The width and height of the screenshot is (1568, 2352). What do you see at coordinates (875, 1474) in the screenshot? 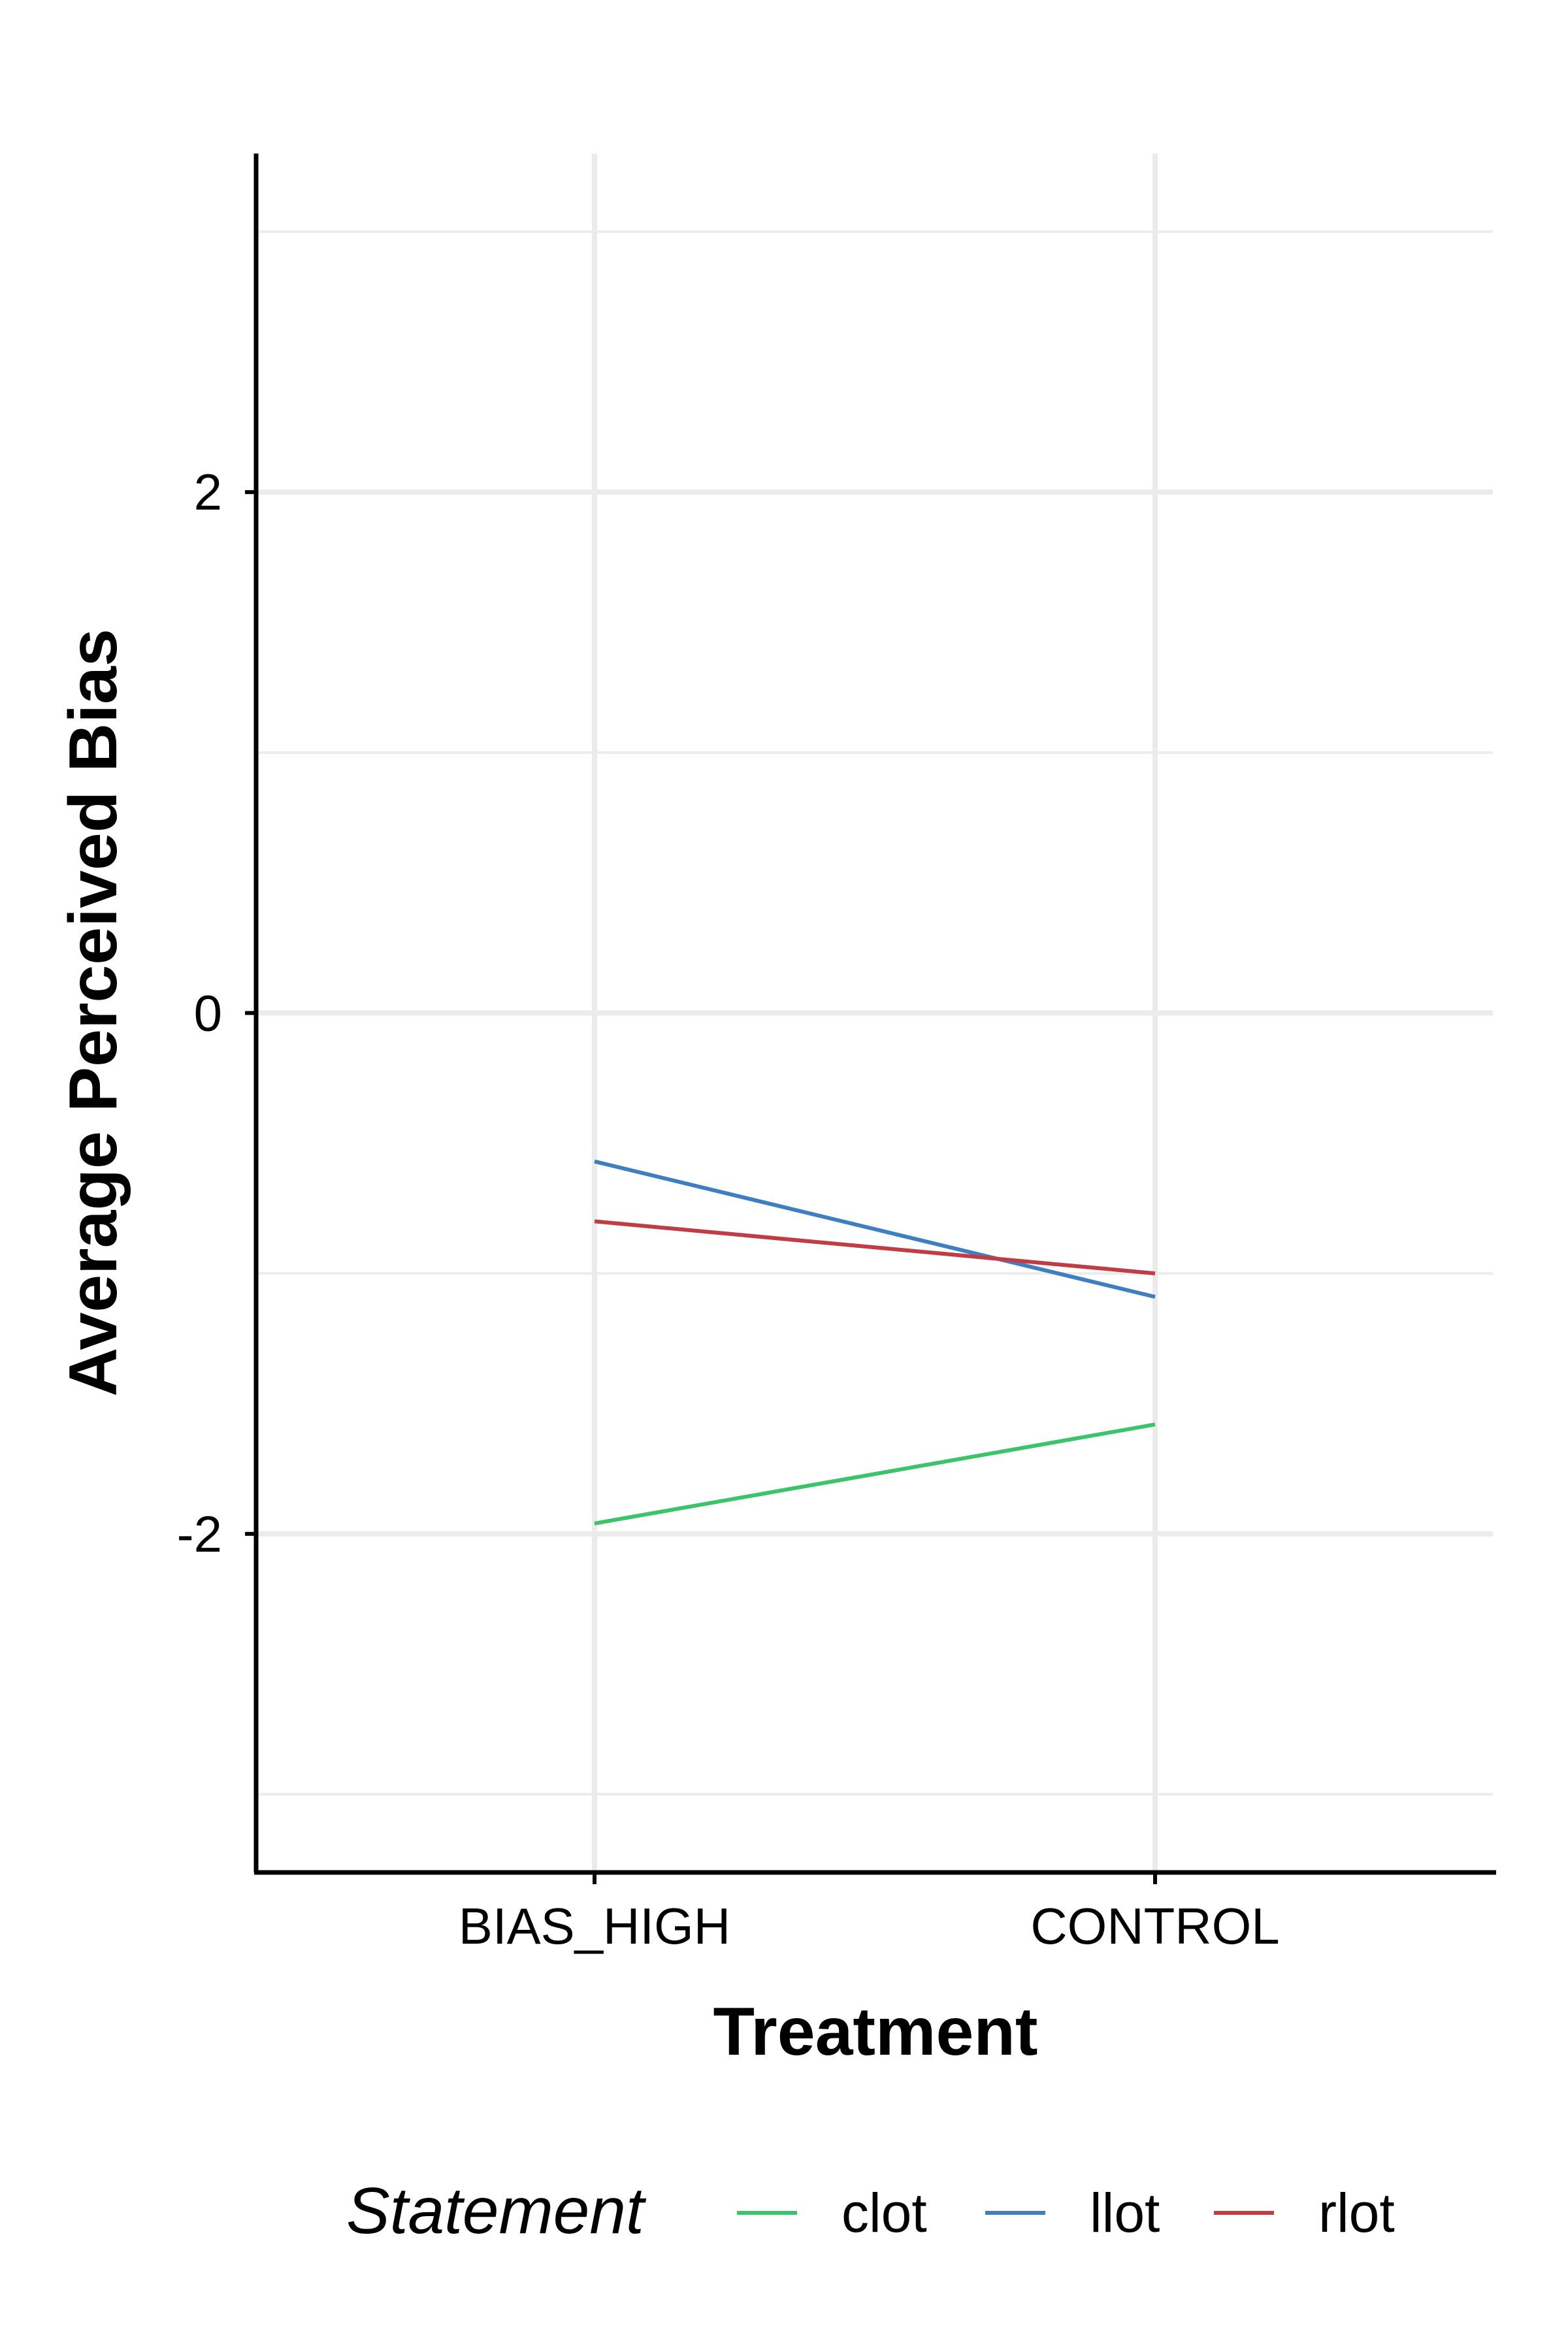
I see `series-line-clot` at bounding box center [875, 1474].